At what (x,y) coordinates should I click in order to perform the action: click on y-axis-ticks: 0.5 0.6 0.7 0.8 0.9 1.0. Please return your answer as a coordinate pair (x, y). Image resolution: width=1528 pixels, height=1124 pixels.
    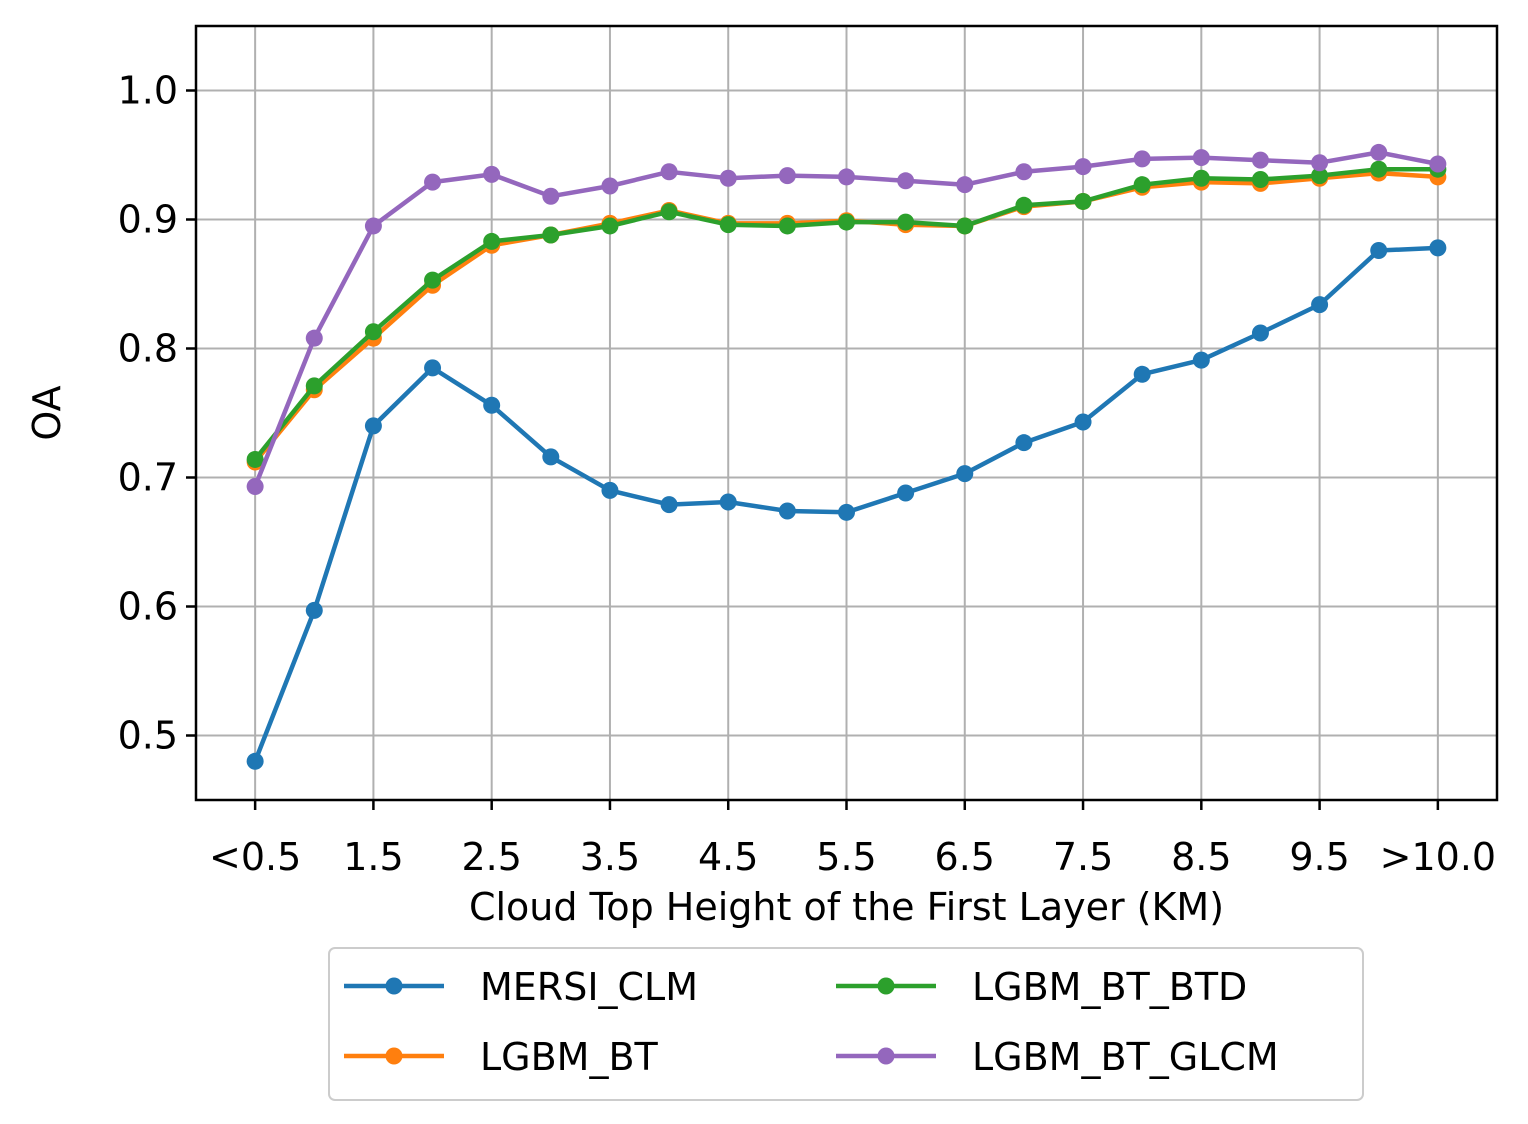
    Looking at the image, I should click on (157, 413).